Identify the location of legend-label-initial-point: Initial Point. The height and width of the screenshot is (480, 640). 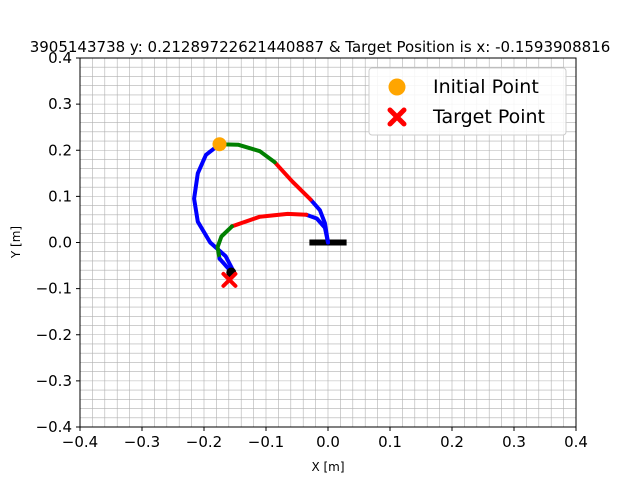
(486, 87).